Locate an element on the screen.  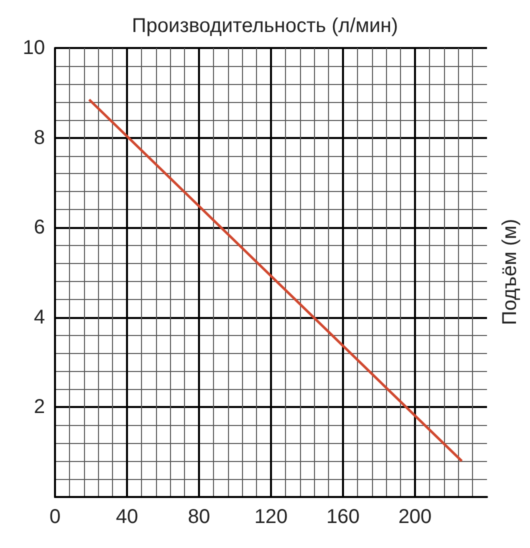
x-axis-title: Производительность (л/мин) is located at coordinates (265, 26).